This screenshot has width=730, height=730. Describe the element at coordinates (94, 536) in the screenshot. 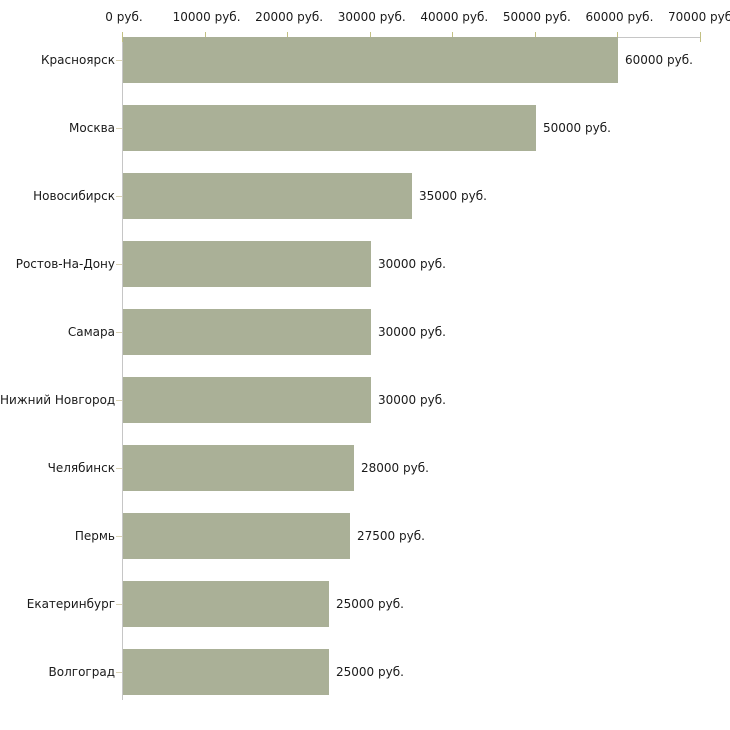

I see `category-label: Пермь` at that location.